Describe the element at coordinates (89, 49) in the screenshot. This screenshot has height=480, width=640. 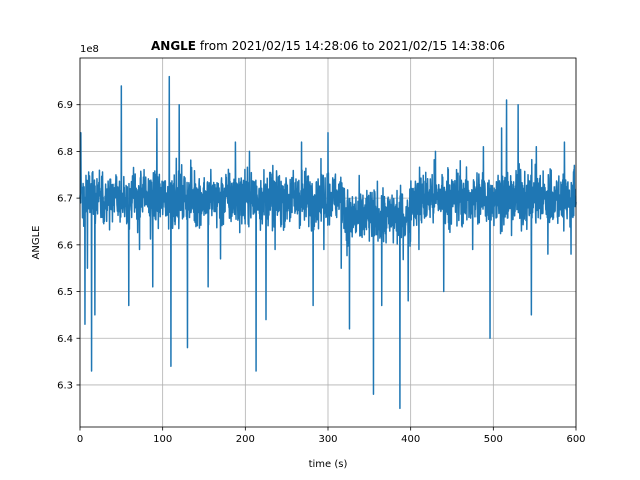
I see `y-offset-text: 1e8` at that location.